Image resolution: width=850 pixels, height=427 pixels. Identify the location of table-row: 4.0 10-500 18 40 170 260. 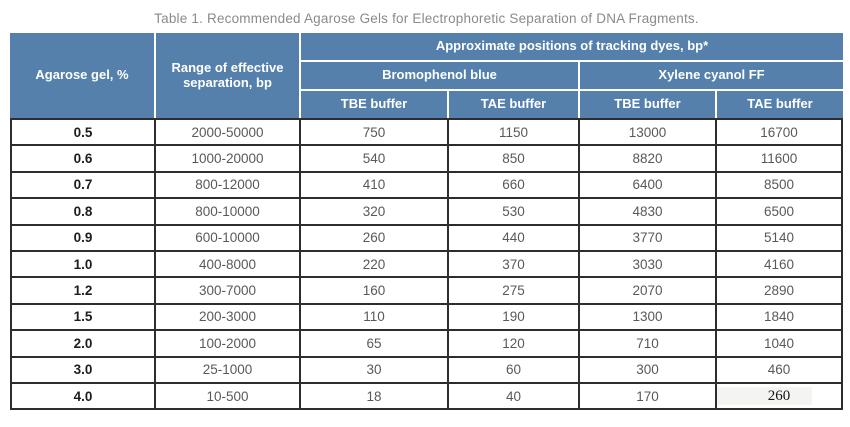
(427, 397).